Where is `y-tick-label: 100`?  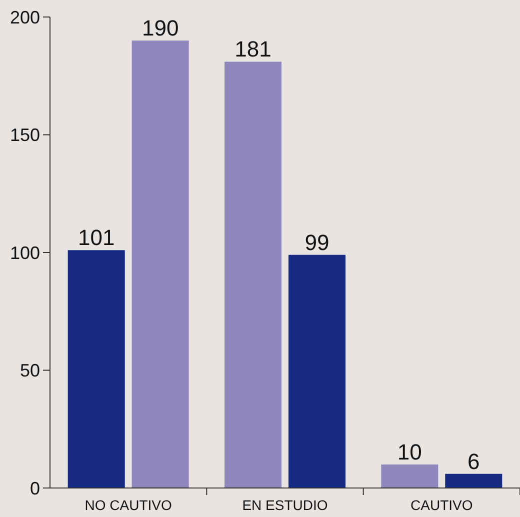 y-tick-label: 100 is located at coordinates (25, 252).